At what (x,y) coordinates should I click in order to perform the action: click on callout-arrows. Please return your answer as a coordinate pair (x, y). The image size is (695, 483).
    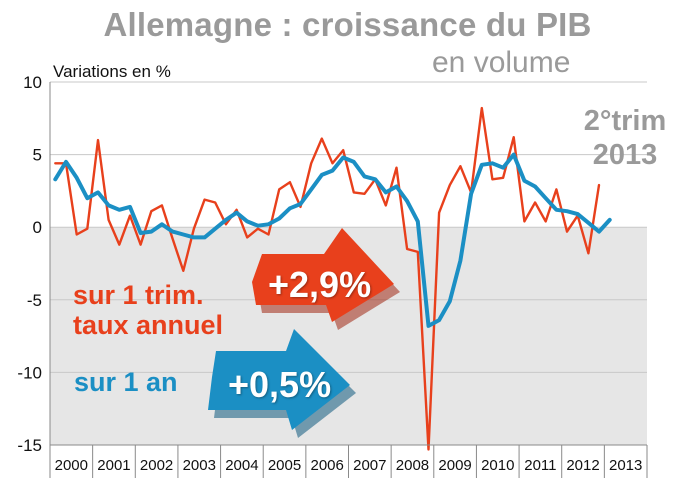
    Looking at the image, I should click on (304, 333).